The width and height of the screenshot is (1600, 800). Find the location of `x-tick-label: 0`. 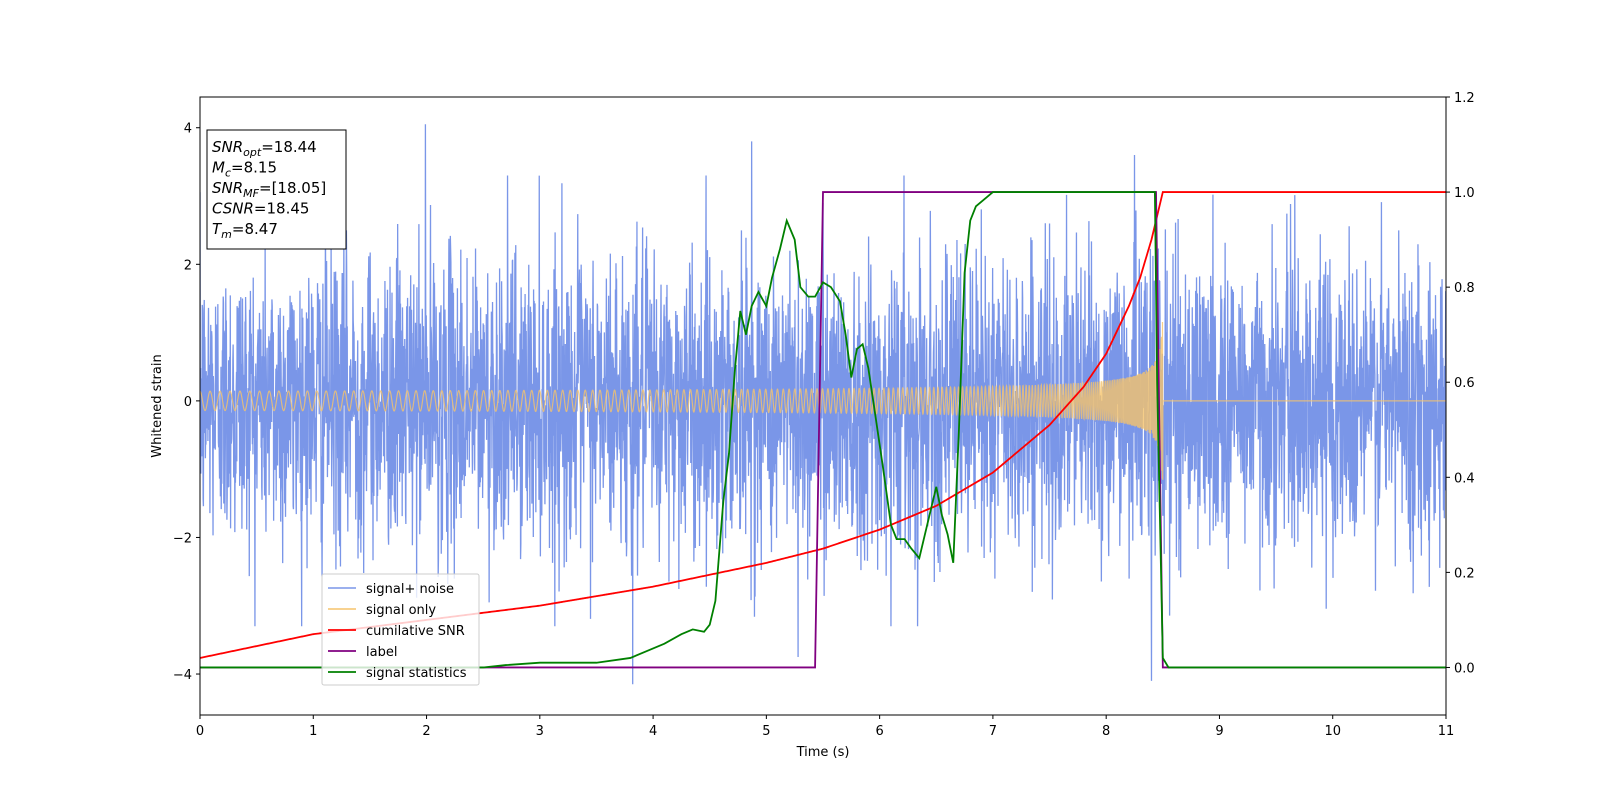

x-tick-label: 0 is located at coordinates (200, 731).